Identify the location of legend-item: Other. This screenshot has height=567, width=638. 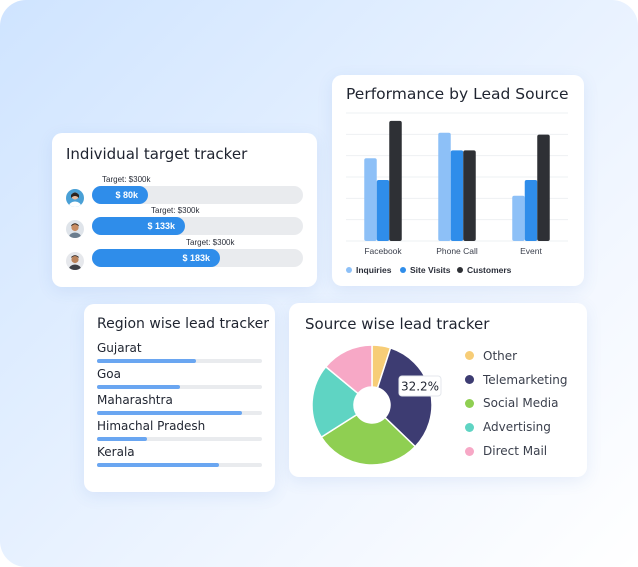
(516, 356).